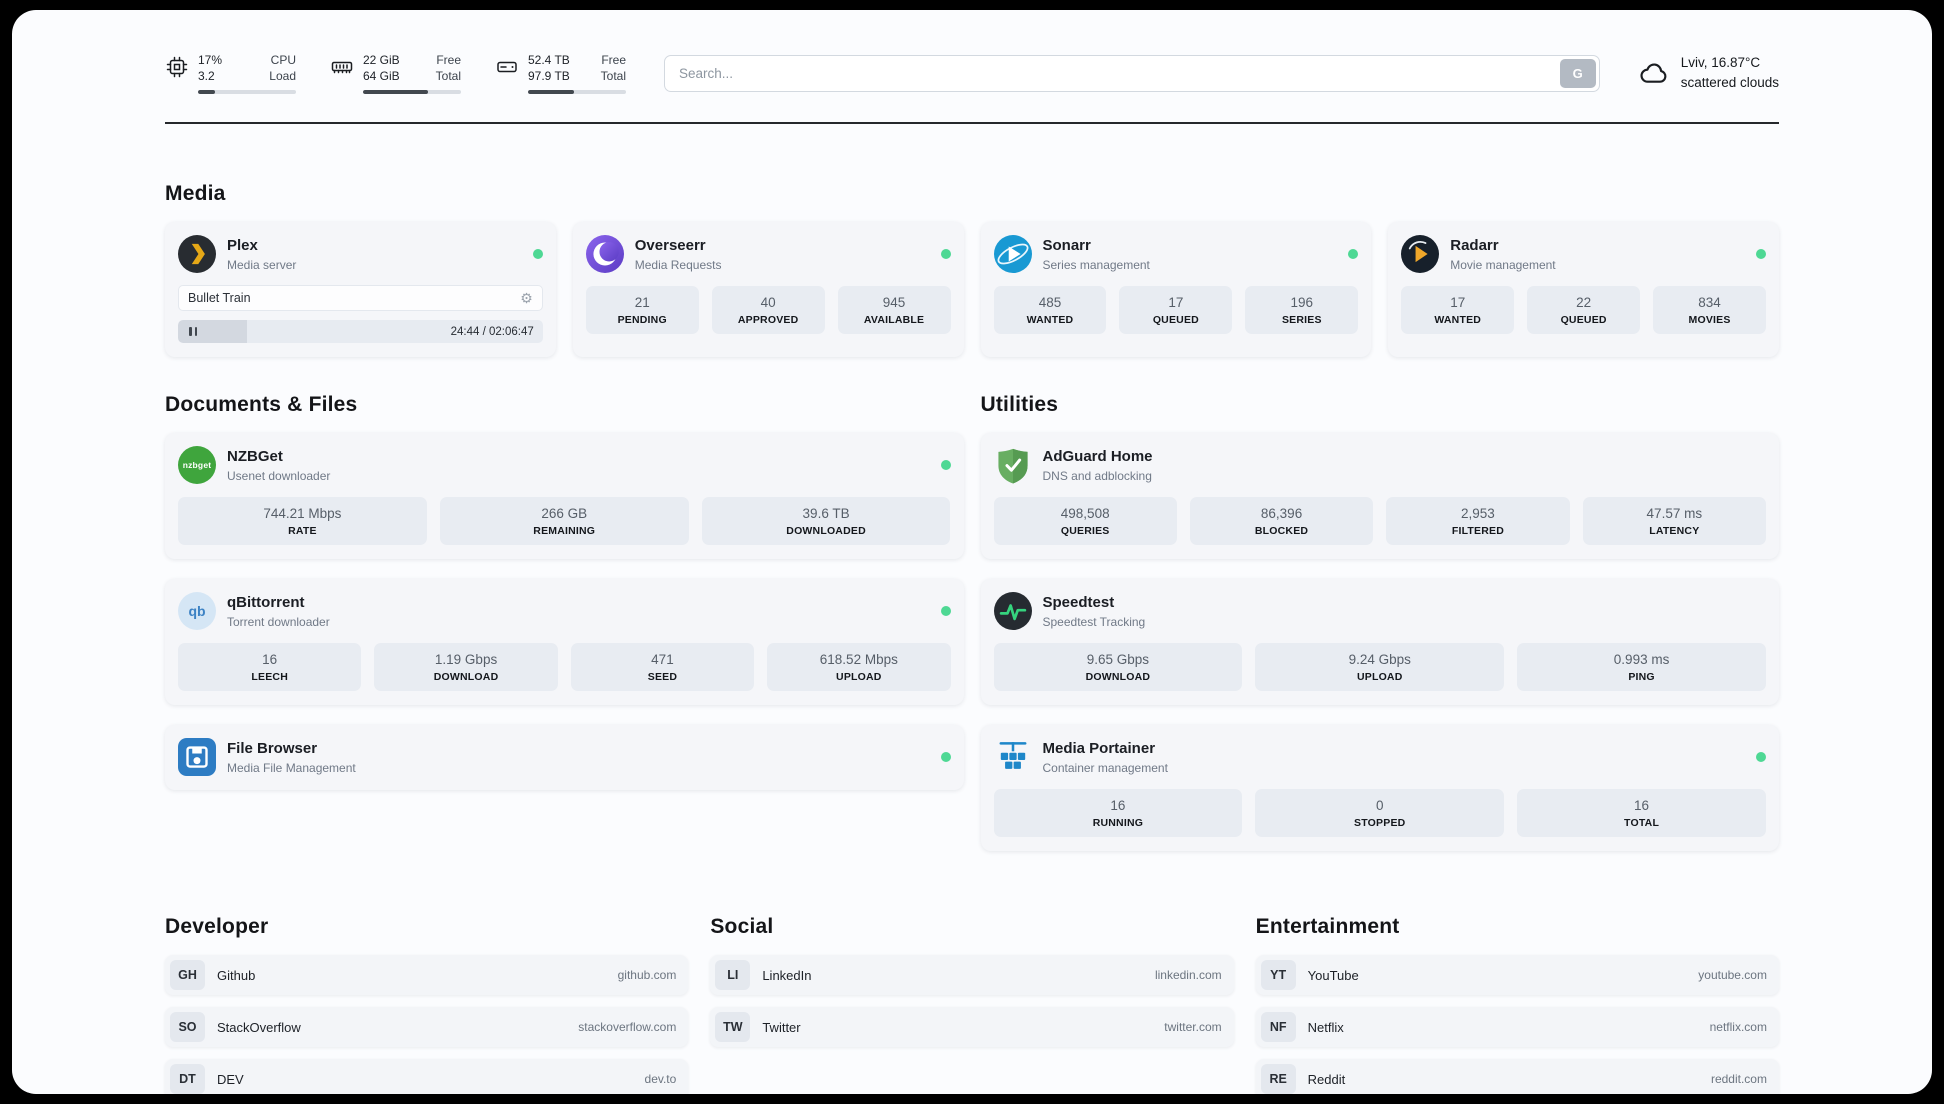 The width and height of the screenshot is (1944, 1104). What do you see at coordinates (1478, 521) in the screenshot?
I see `stat-filtered: 2,953 FILTERED` at bounding box center [1478, 521].